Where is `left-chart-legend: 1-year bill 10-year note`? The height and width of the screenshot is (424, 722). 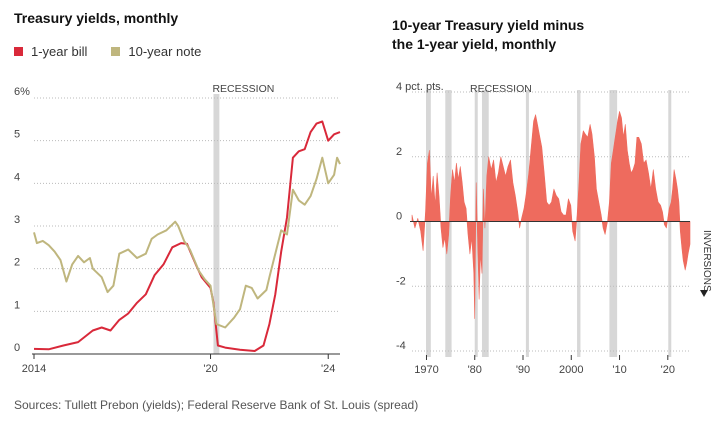
left-chart-legend: 1-year bill 10-year note is located at coordinates (119, 51).